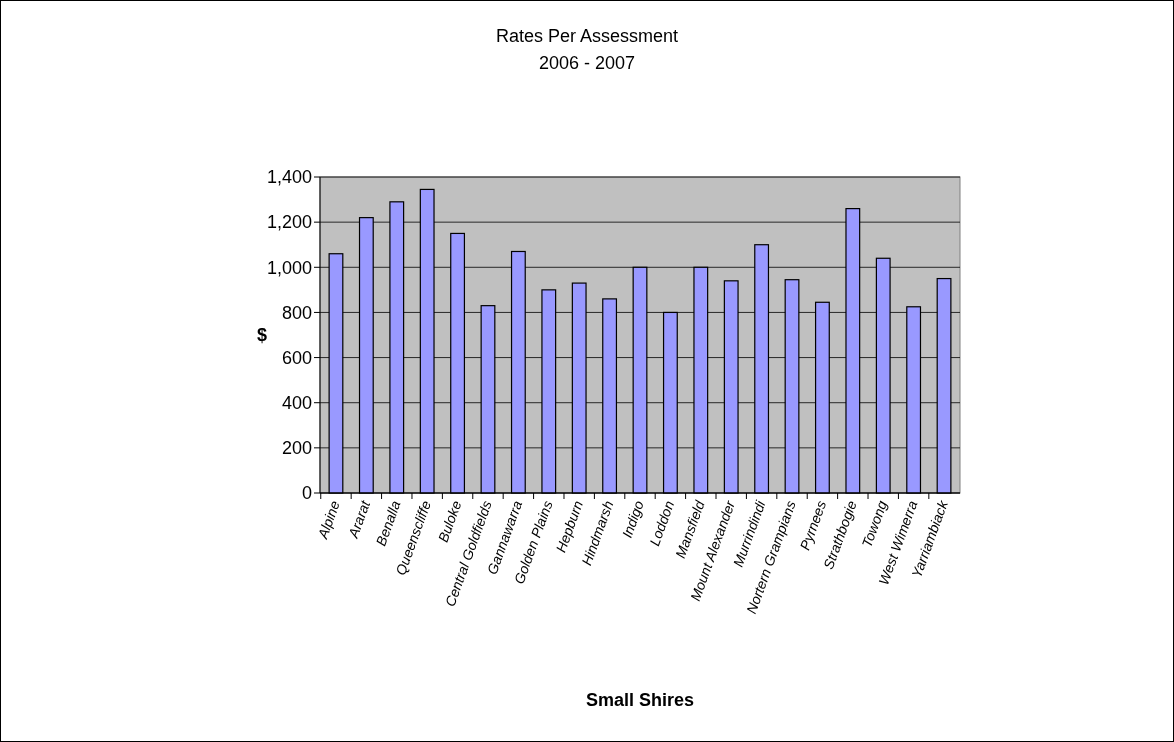  Describe the element at coordinates (587, 63) in the screenshot. I see `chart-subtitle: 2006 - 2007` at that location.